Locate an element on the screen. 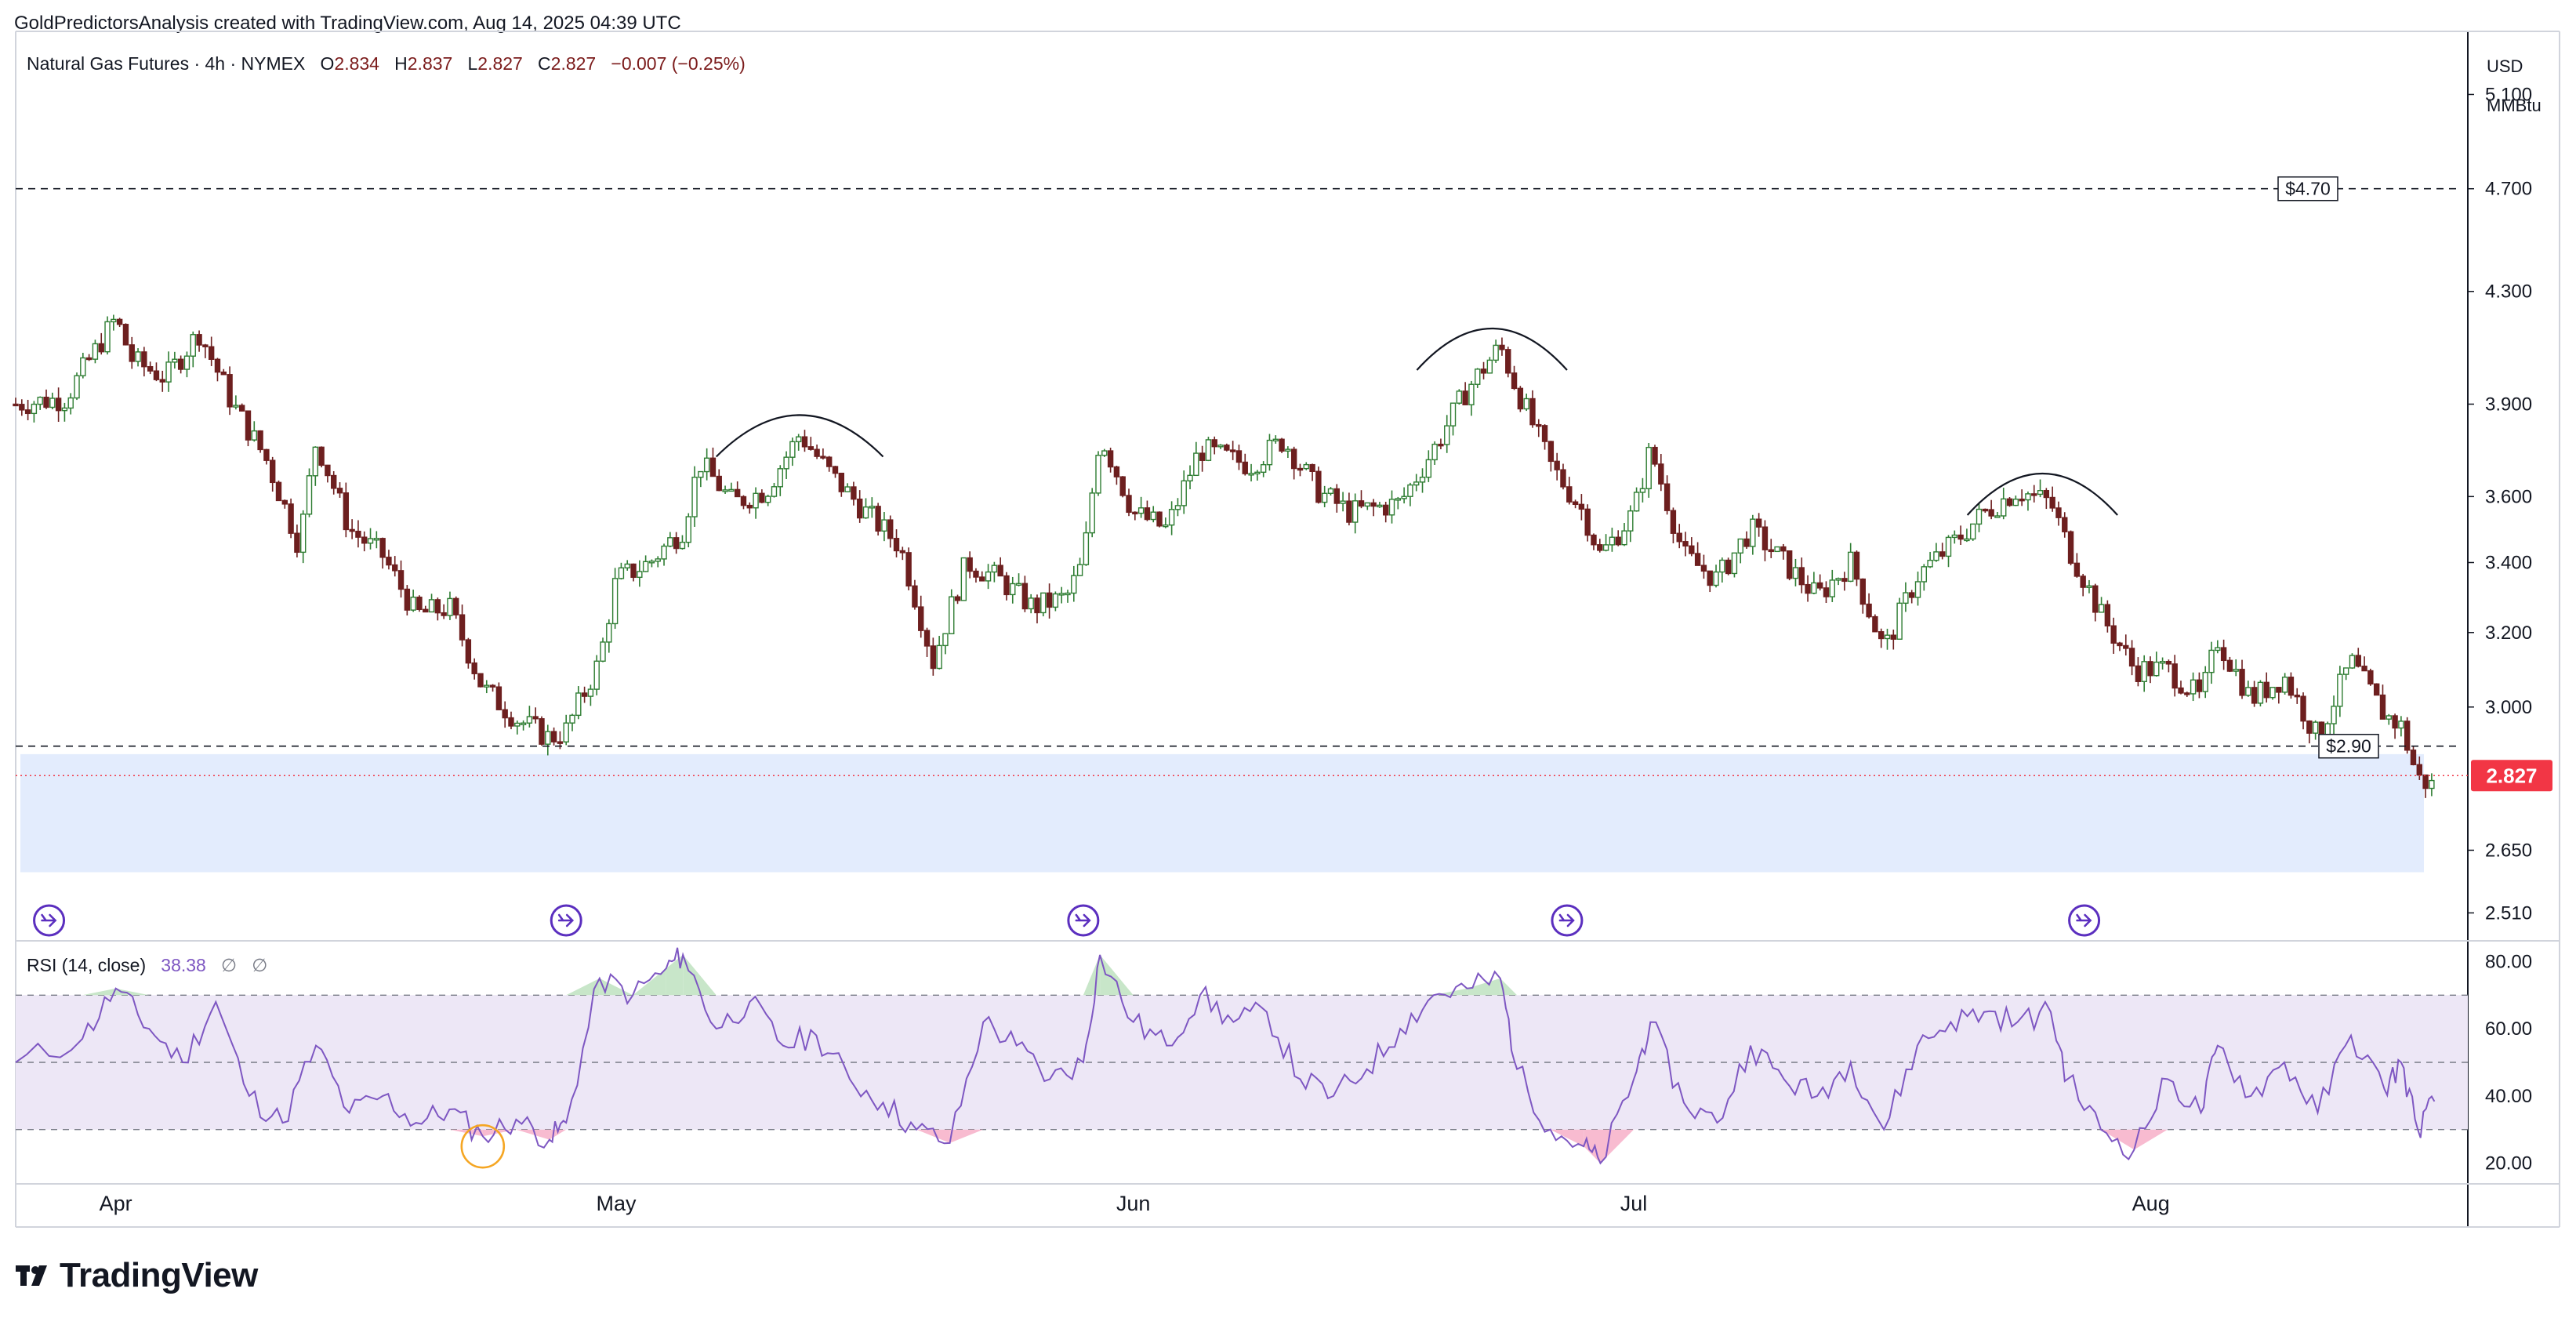 The width and height of the screenshot is (2576, 1325). event-marker-icon is located at coordinates (2084, 920).